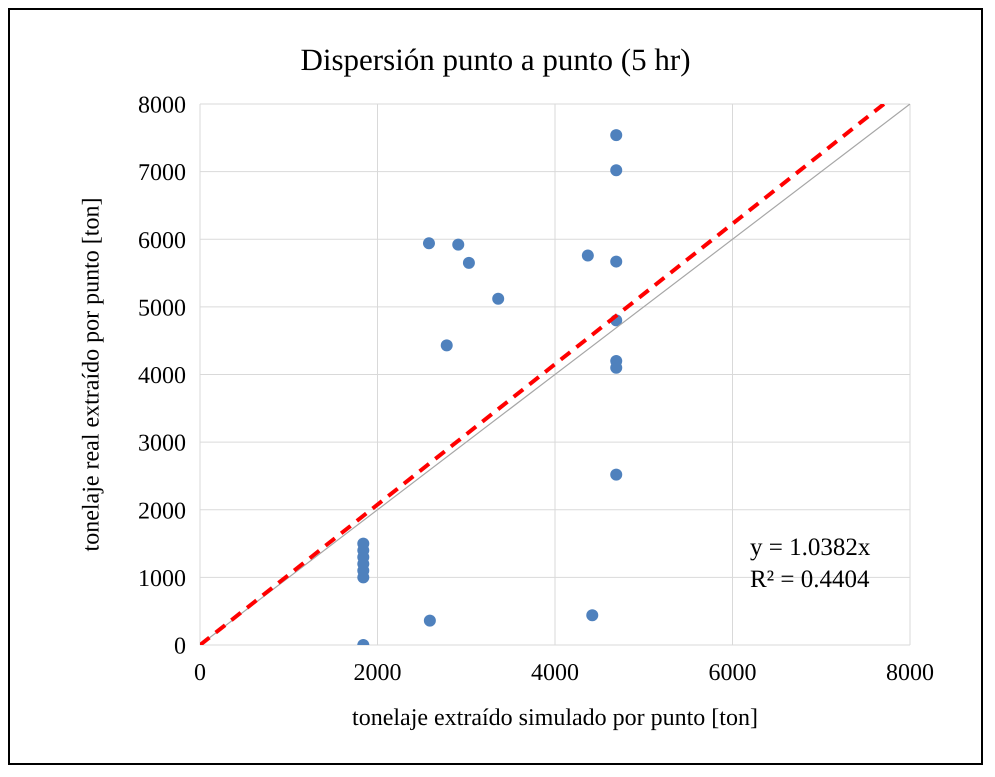 This screenshot has width=995, height=777. I want to click on x-tick-label: 6000, so click(732, 673).